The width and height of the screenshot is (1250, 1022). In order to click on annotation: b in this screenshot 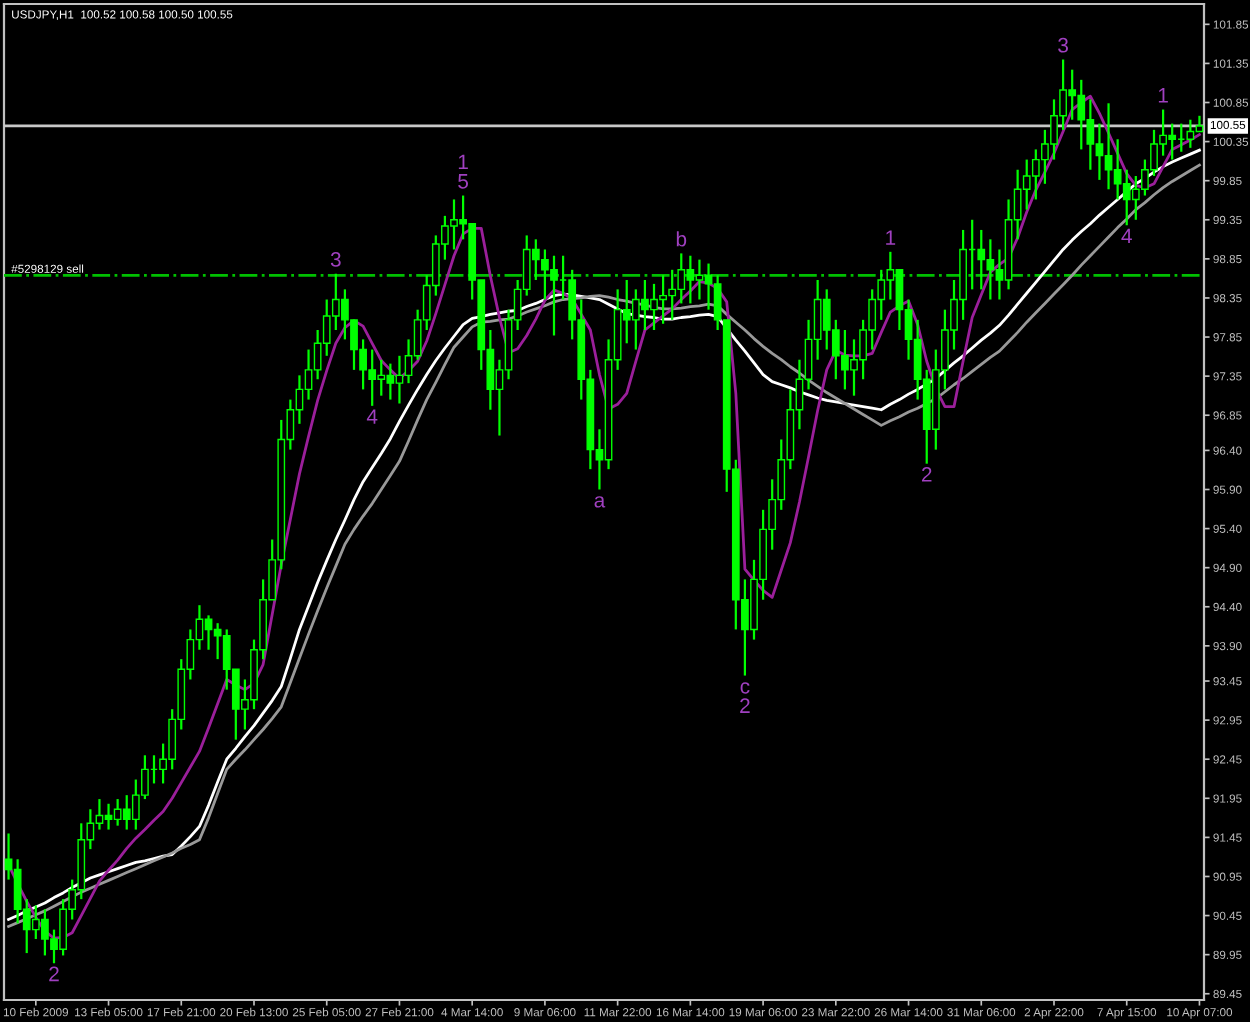, I will do `click(681, 239)`.